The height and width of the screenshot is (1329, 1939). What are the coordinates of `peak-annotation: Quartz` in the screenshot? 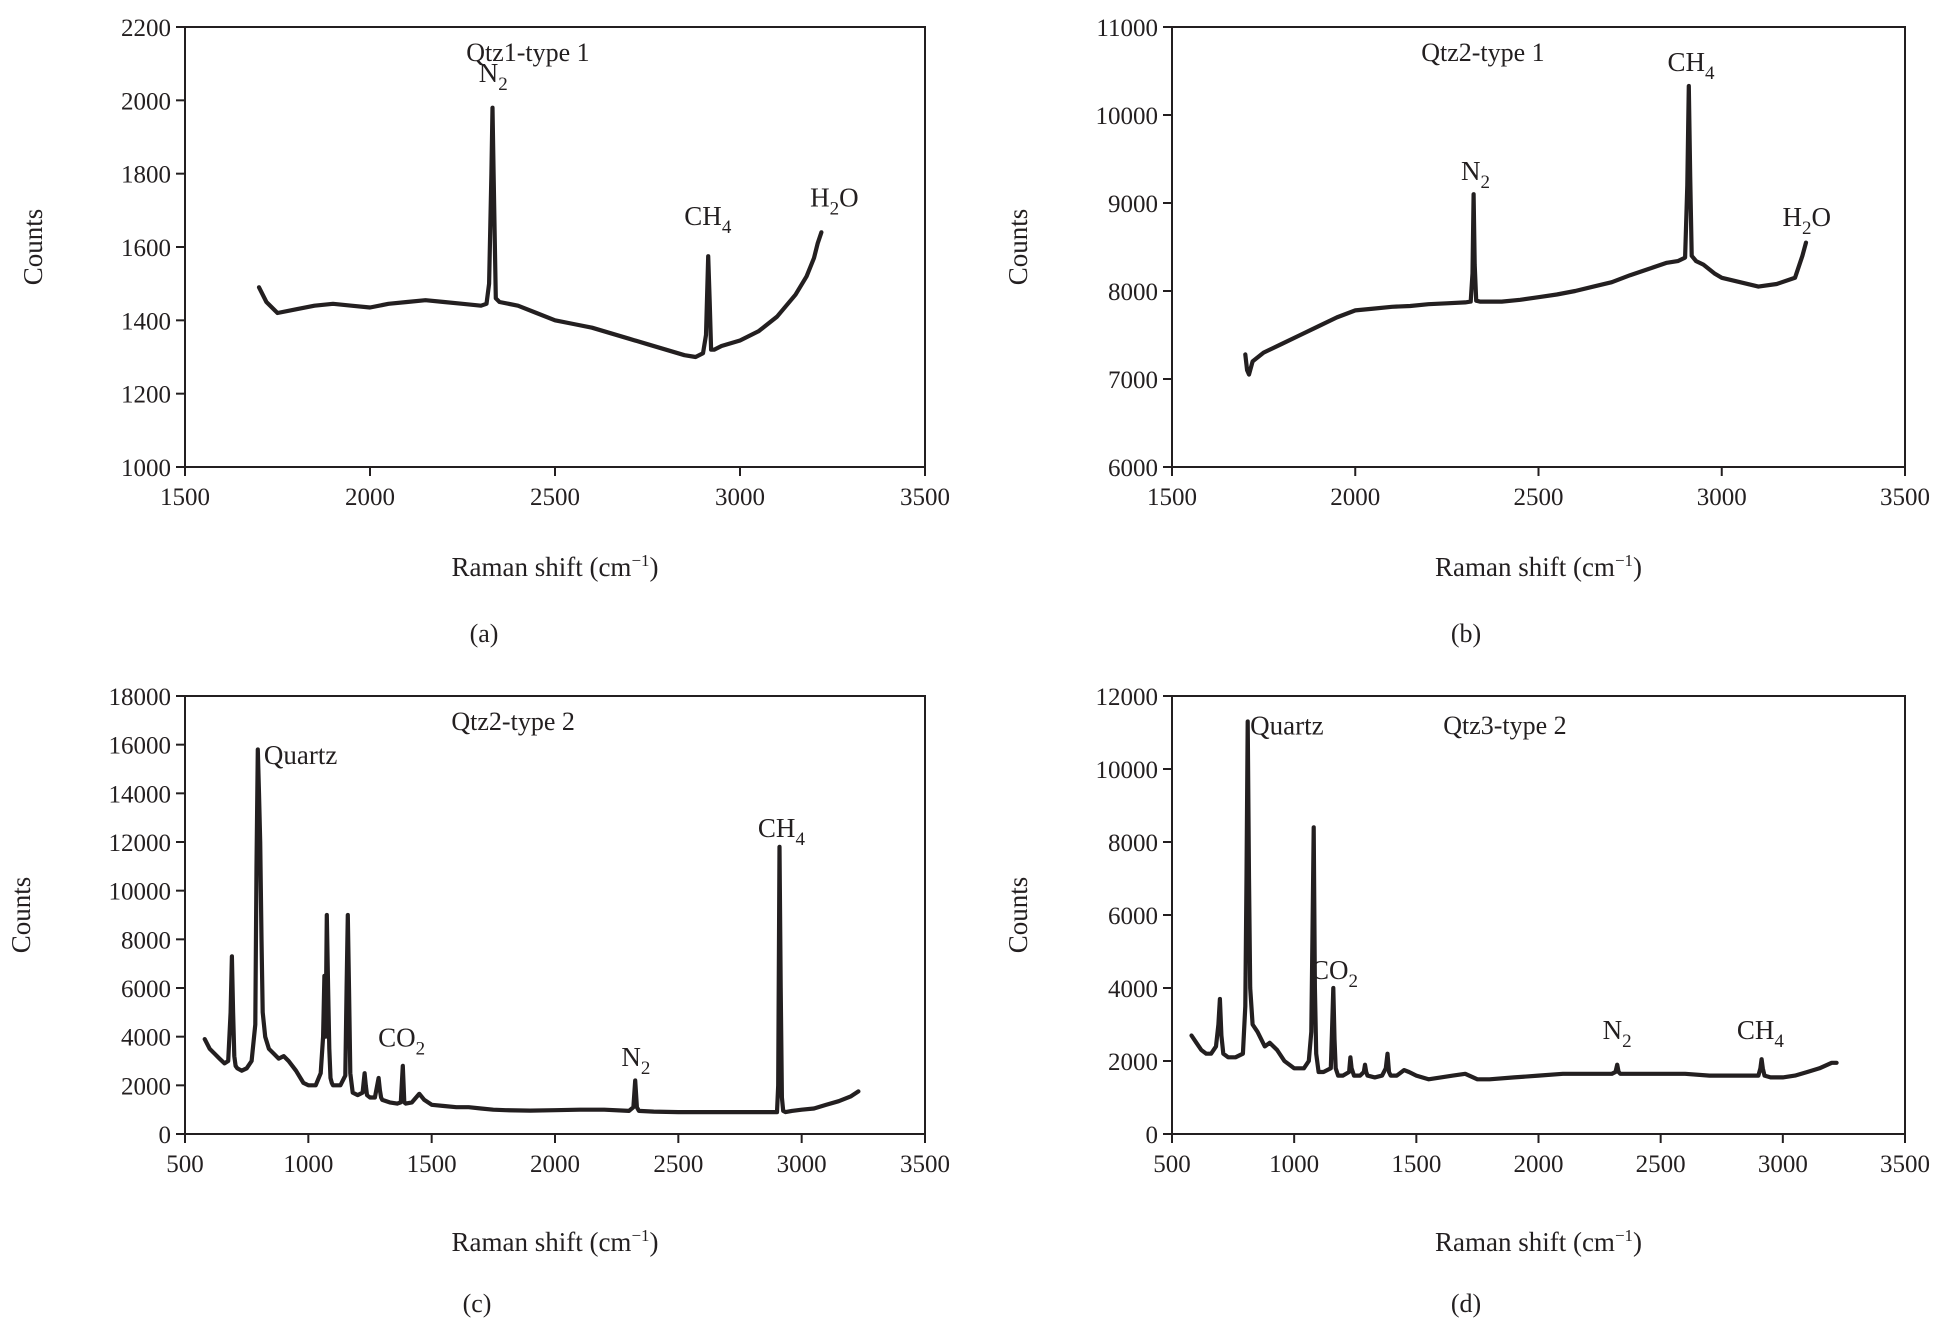 It's located at (1286, 725).